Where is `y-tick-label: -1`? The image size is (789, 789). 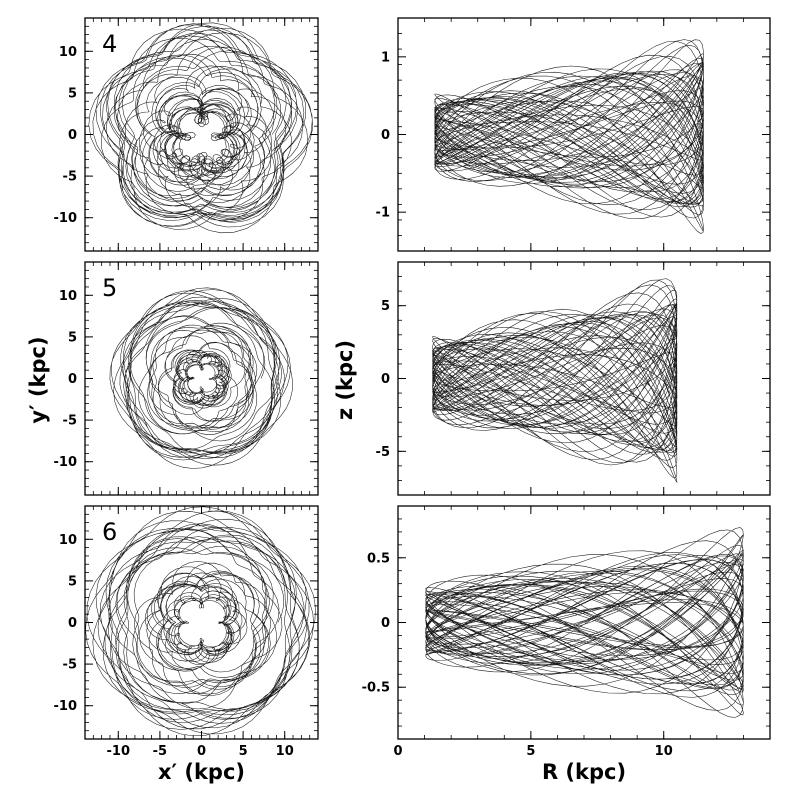 y-tick-label: -1 is located at coordinates (383, 213).